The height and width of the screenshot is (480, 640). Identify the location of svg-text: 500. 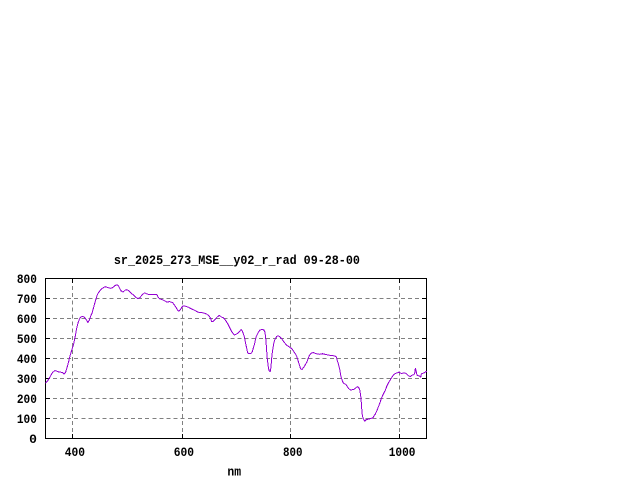
(27, 339).